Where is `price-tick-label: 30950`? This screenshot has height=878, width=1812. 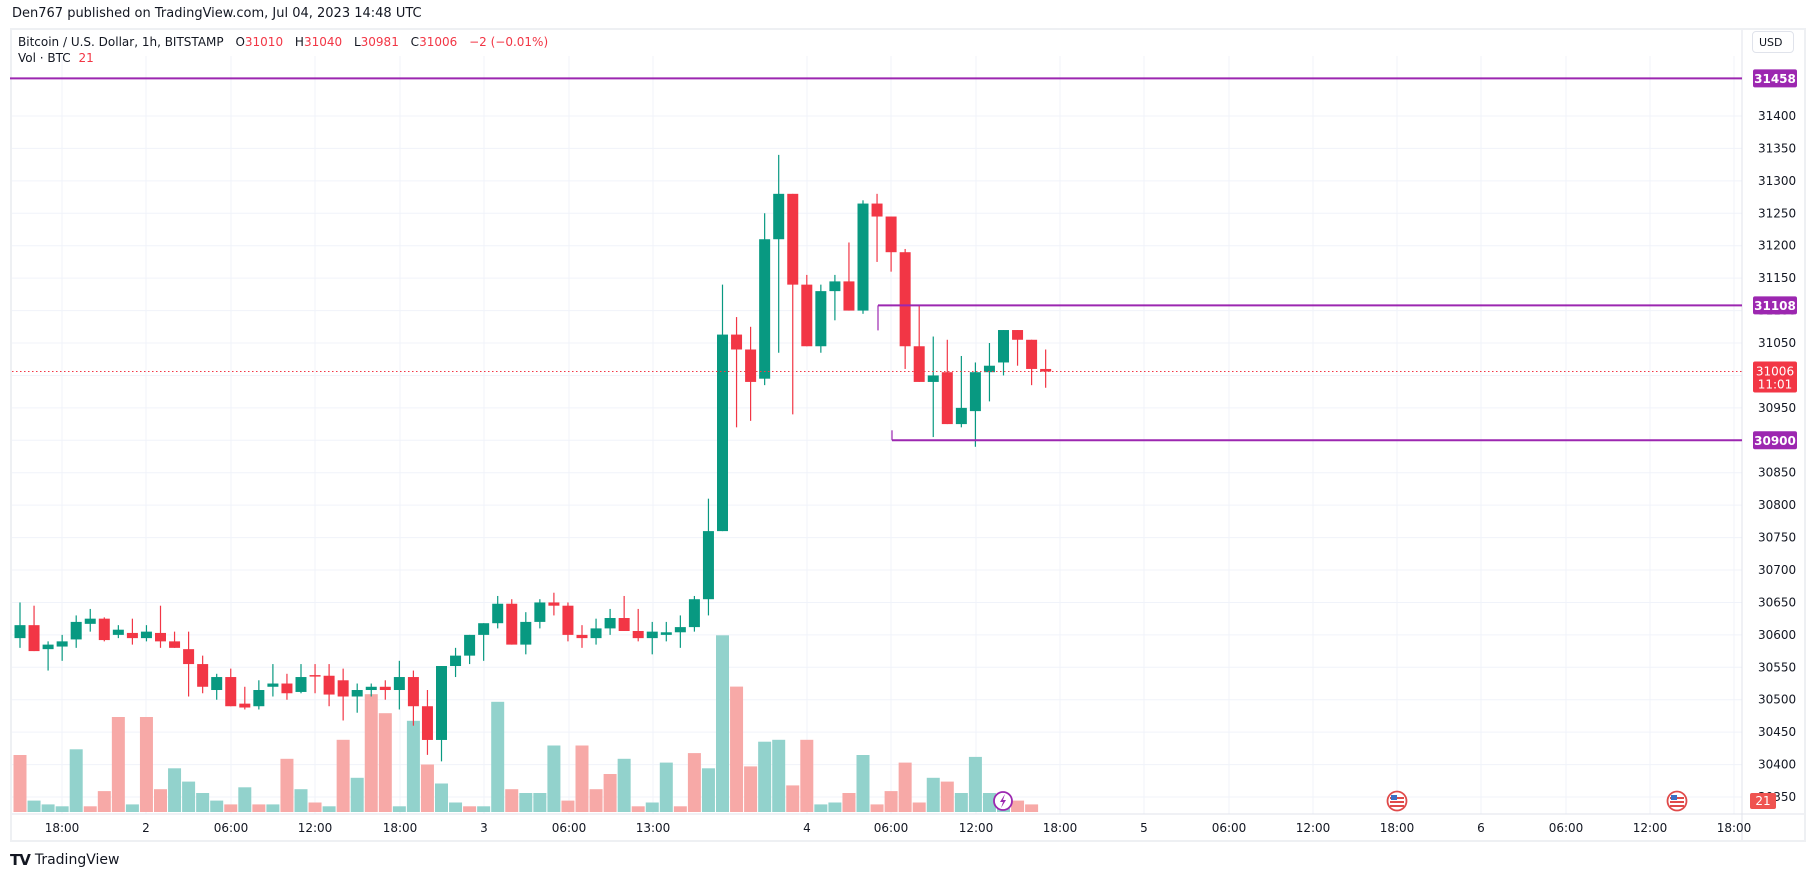 price-tick-label: 30950 is located at coordinates (1777, 408).